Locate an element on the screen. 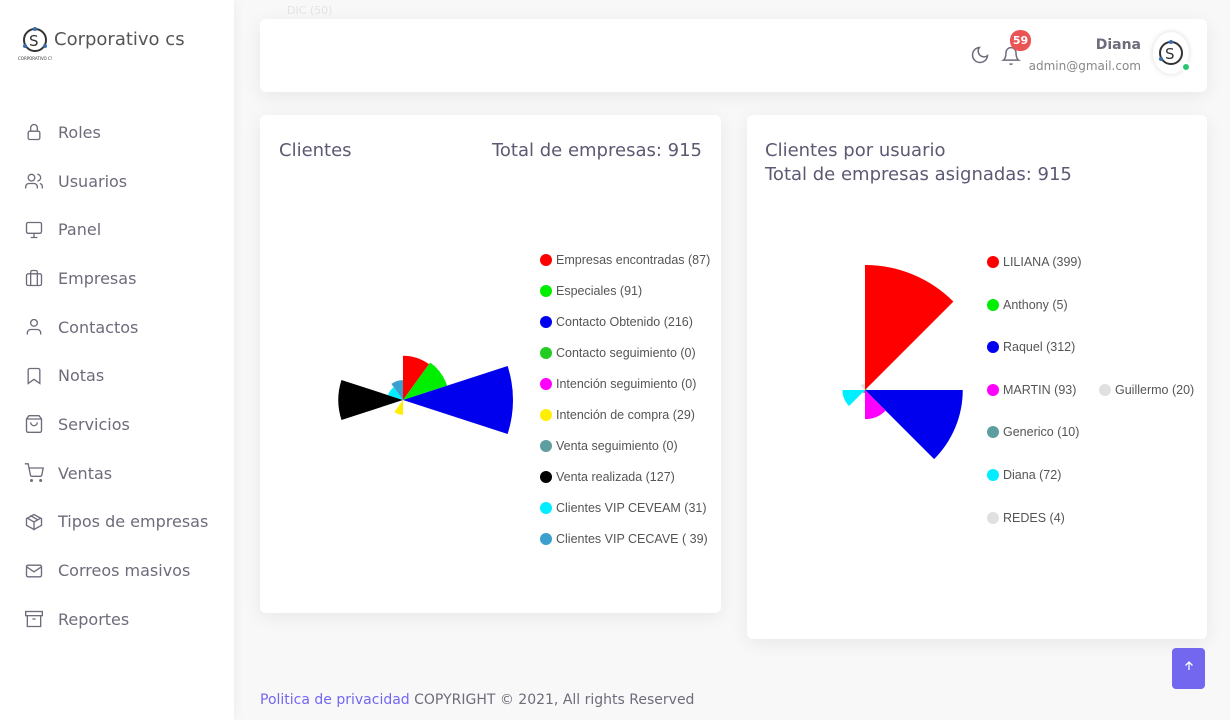  user-icon is located at coordinates (34, 326).